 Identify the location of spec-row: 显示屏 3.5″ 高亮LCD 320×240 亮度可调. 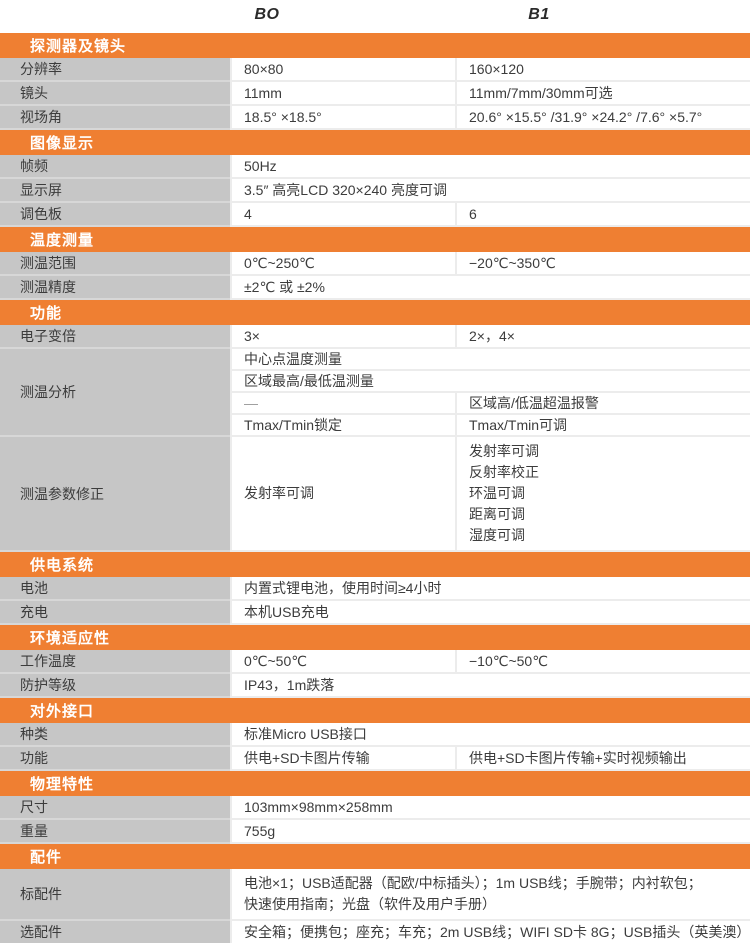
(375, 191).